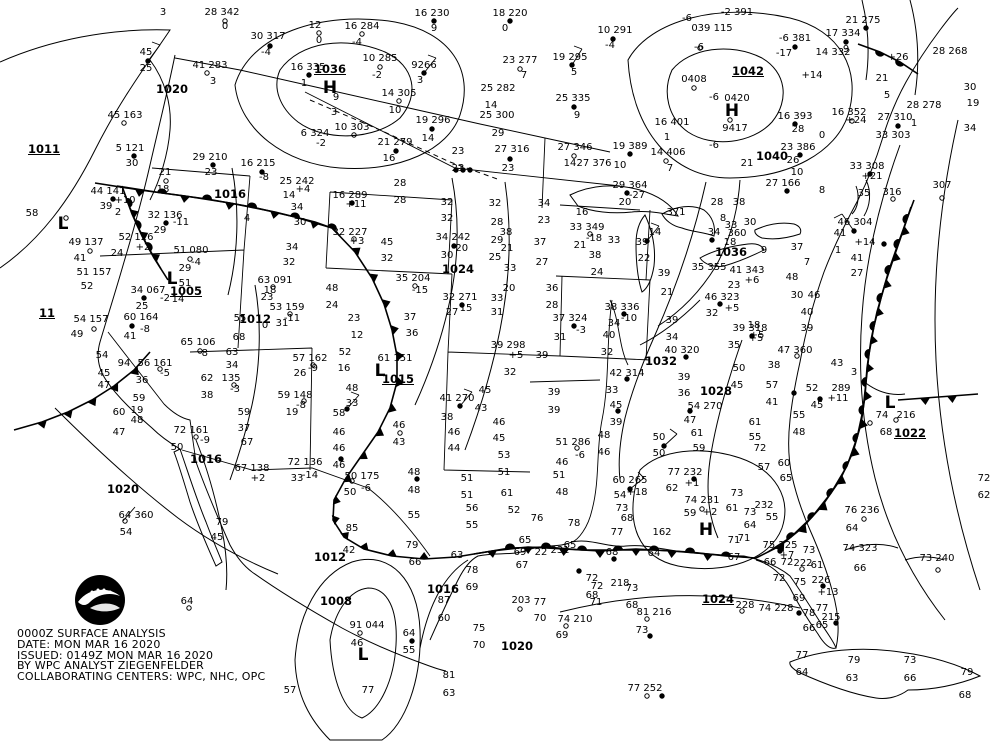 The height and width of the screenshot is (743, 992). I want to click on station-value: 59, so click(690, 513).